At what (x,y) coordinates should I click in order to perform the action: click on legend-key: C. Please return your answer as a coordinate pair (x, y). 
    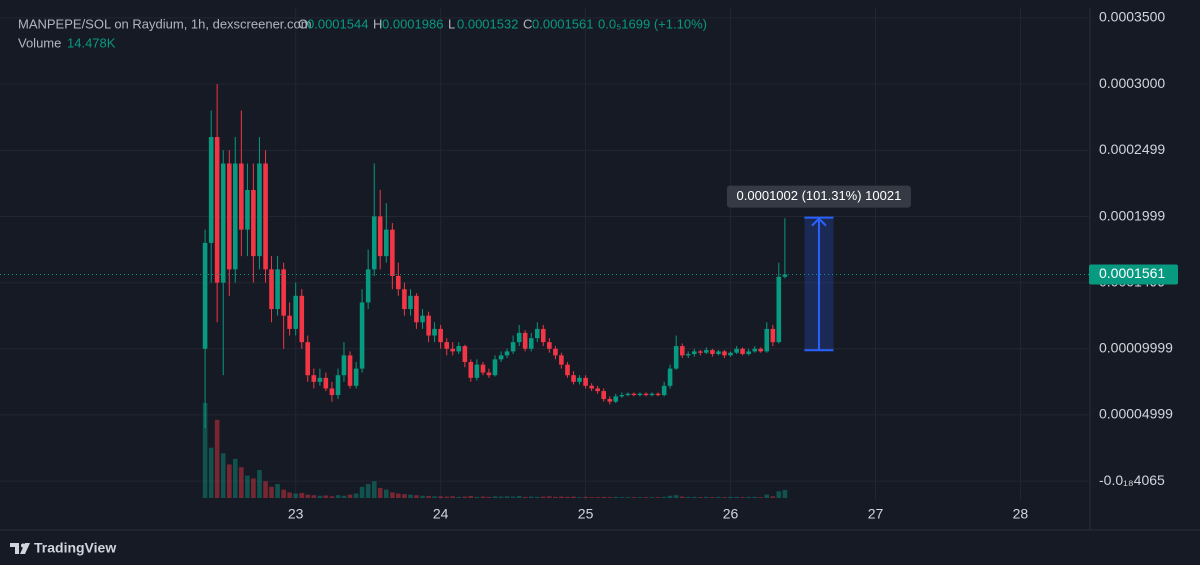
    Looking at the image, I should click on (527, 23).